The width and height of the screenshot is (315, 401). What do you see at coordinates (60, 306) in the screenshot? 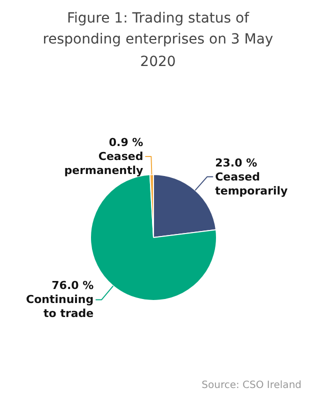
I see `slice-label: Continuing to trade` at bounding box center [60, 306].